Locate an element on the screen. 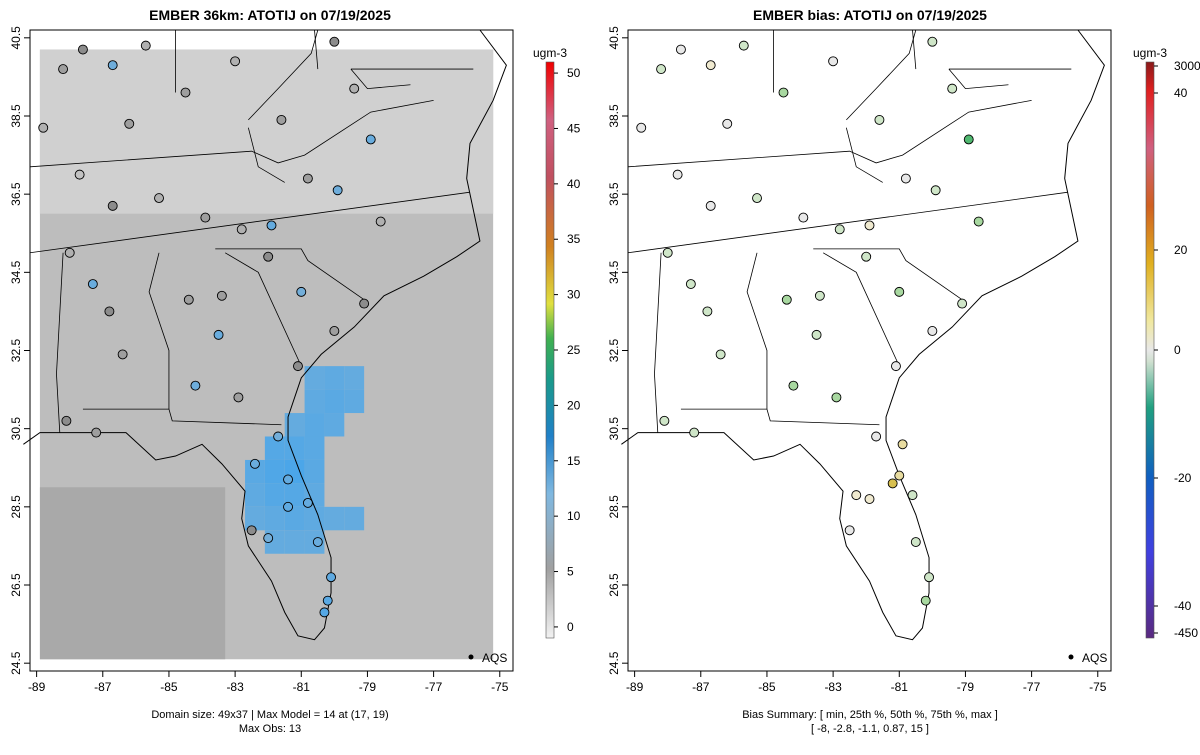 Image resolution: width=1200 pixels, height=755 pixels. y-tick-label: 38.5 is located at coordinates (16, 116).